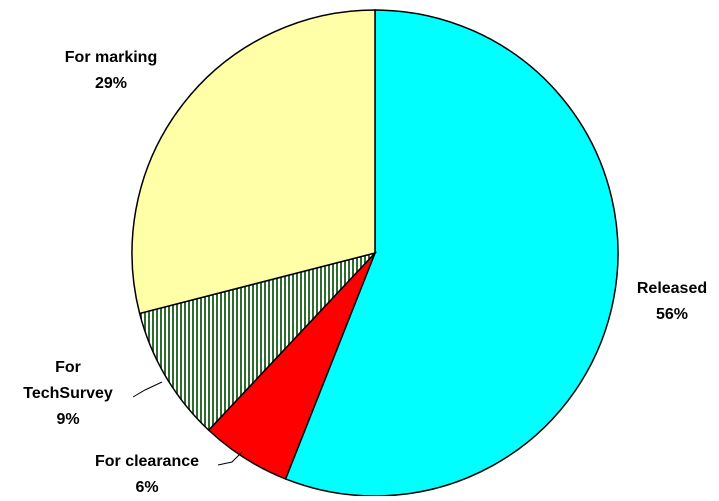  Describe the element at coordinates (672, 314) in the screenshot. I see `label-value: 56%` at that location.